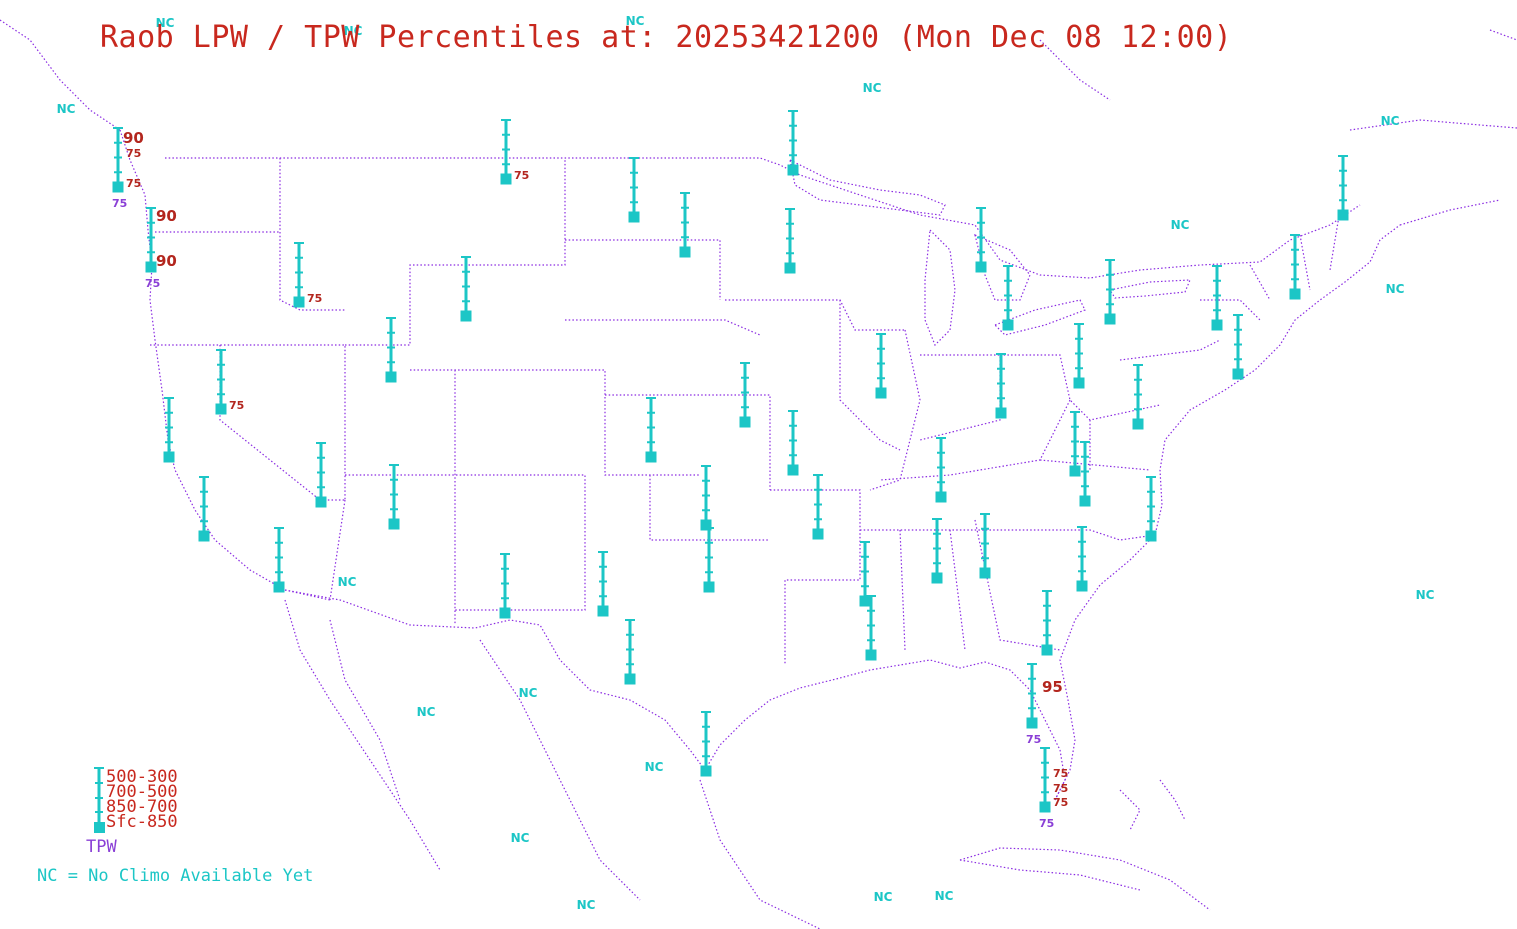 The width and height of the screenshot is (1517, 929). I want to click on lake-michigan, so click(940, 287).